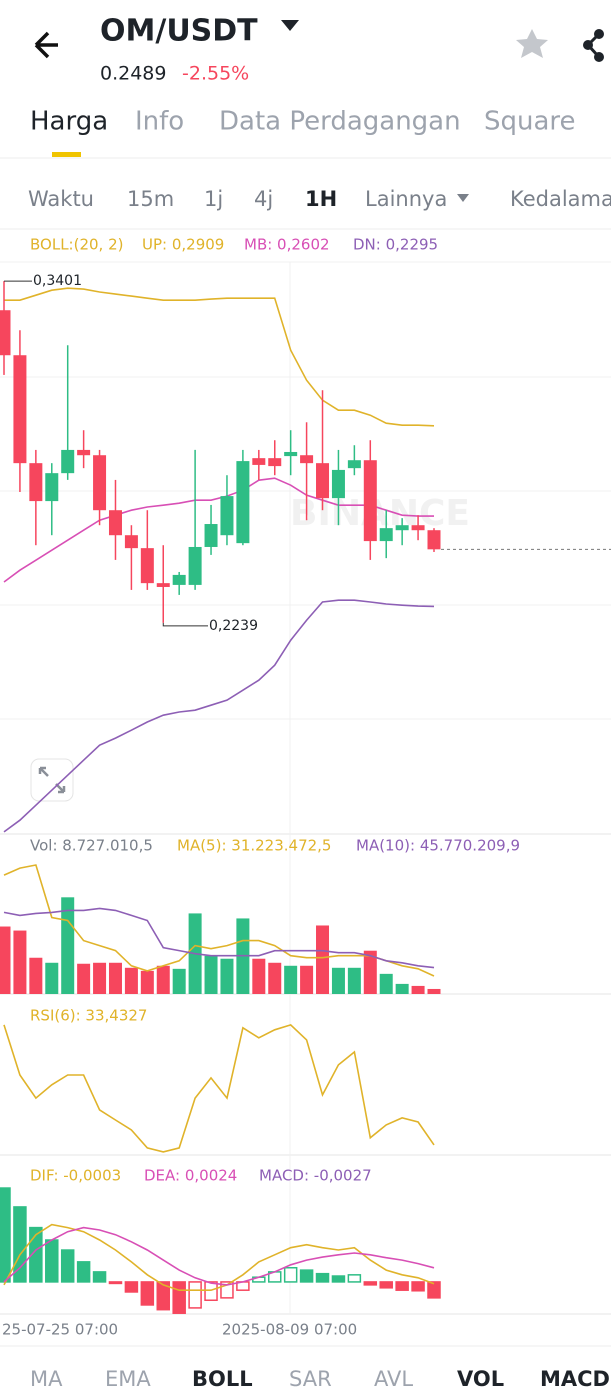 This screenshot has height=1400, width=611. I want to click on legend: UP: 0,2909, so click(183, 245).